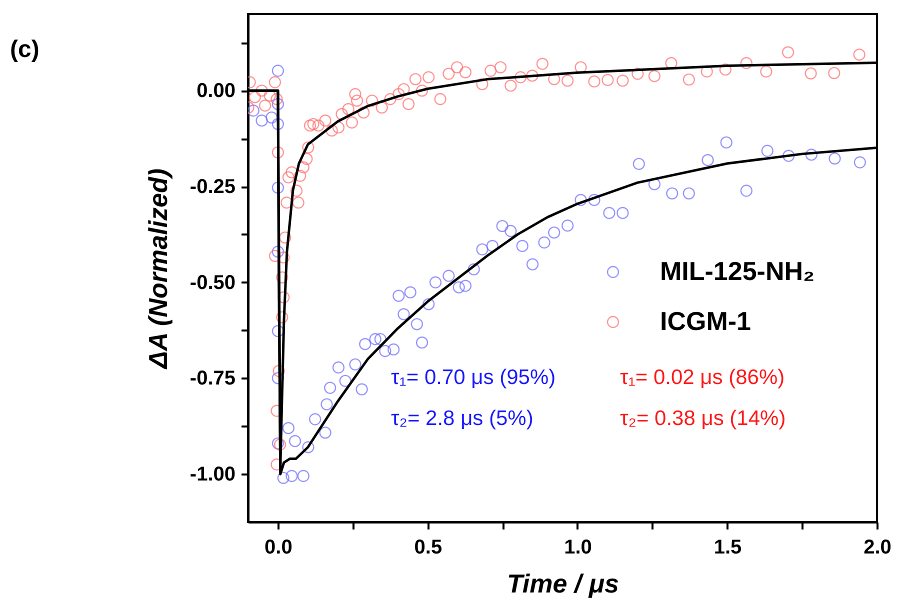 The height and width of the screenshot is (614, 901). I want to click on annotation: τ₂= 2.8 μs (5%), so click(462, 418).